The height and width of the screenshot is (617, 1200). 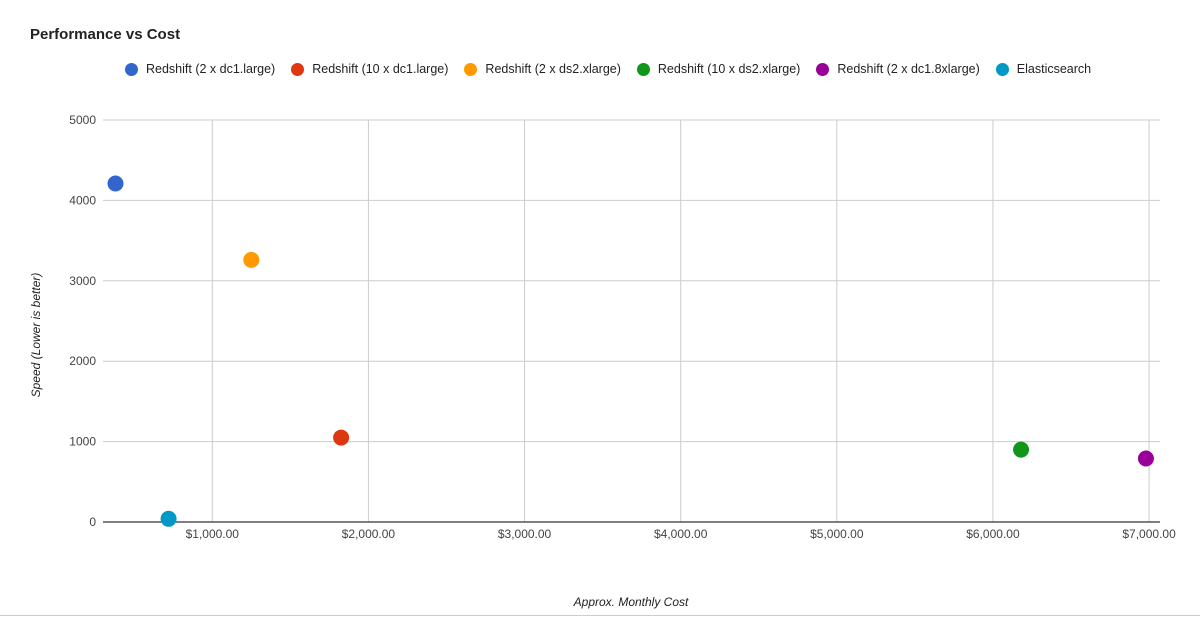 What do you see at coordinates (600, 615) in the screenshot?
I see `bottom-divider` at bounding box center [600, 615].